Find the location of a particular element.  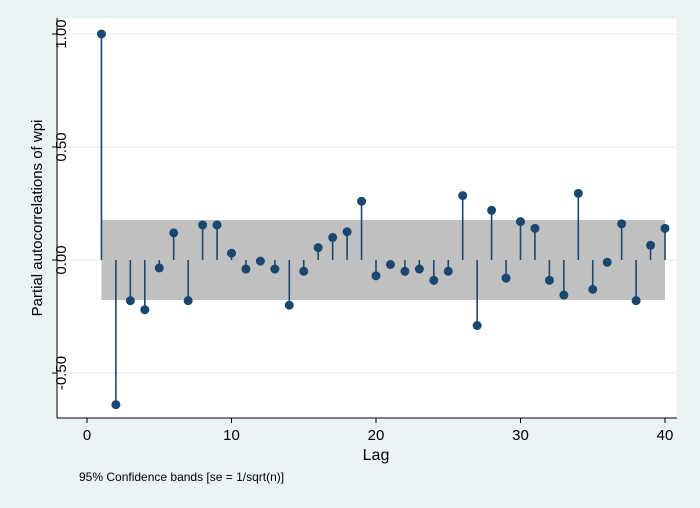

x-tick-label: 40 is located at coordinates (665, 435).